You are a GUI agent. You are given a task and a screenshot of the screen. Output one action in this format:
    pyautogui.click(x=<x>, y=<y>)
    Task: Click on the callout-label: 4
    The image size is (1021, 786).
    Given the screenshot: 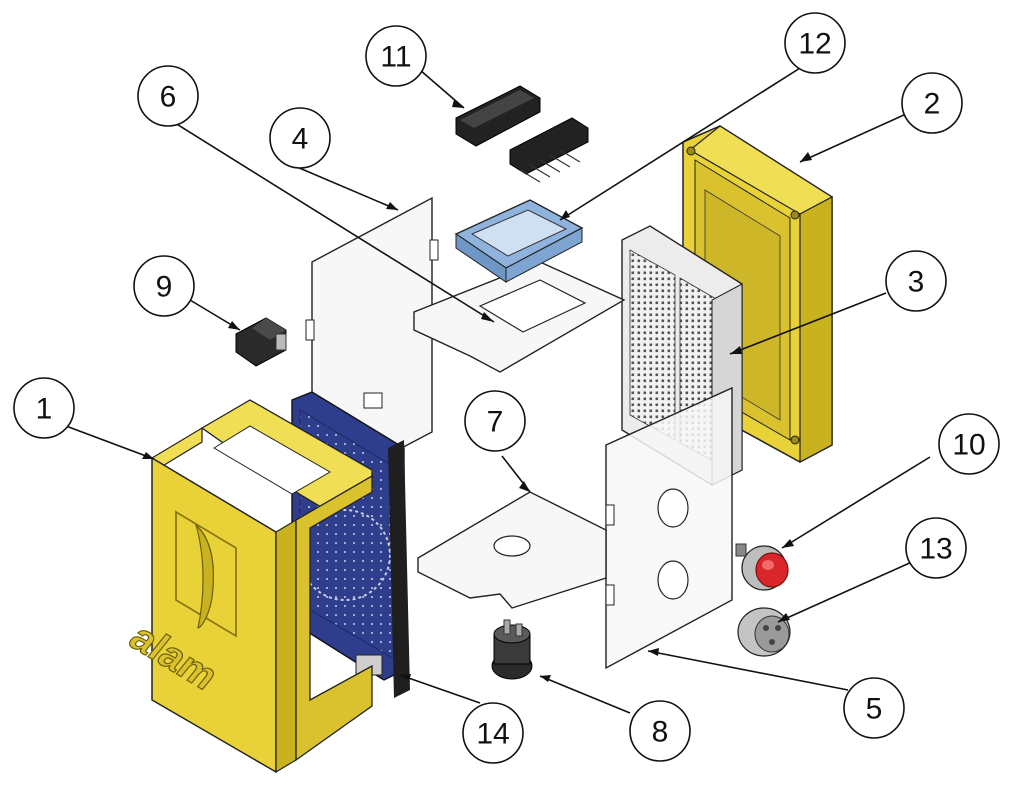 What is the action you would take?
    pyautogui.click(x=300, y=139)
    